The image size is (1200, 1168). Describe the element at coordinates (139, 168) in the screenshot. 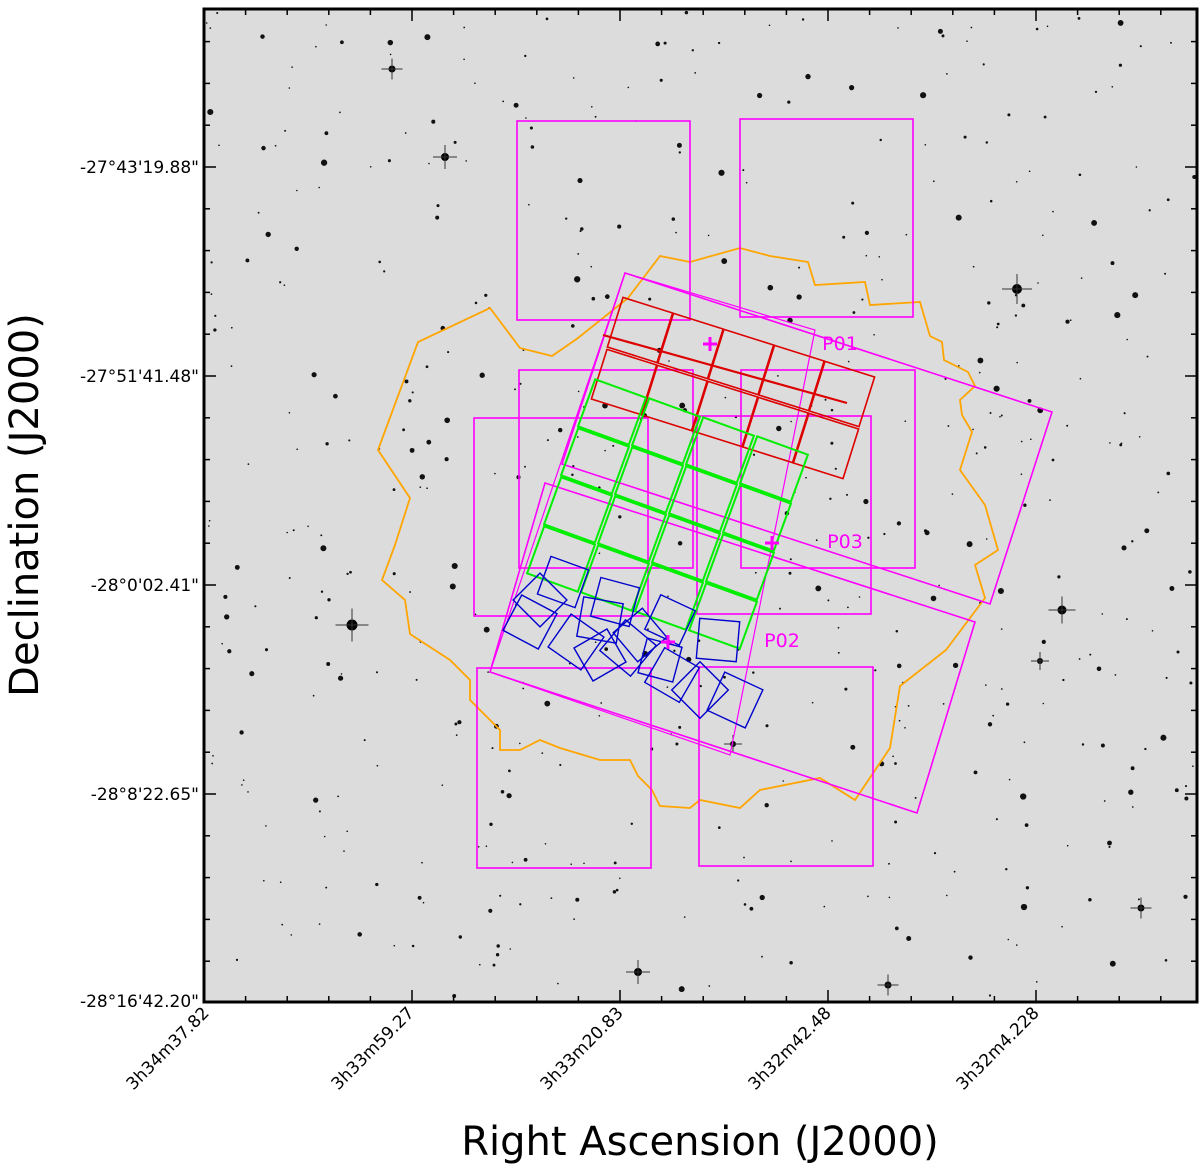

I see `y-tick-label: -27°43'19.88"` at that location.